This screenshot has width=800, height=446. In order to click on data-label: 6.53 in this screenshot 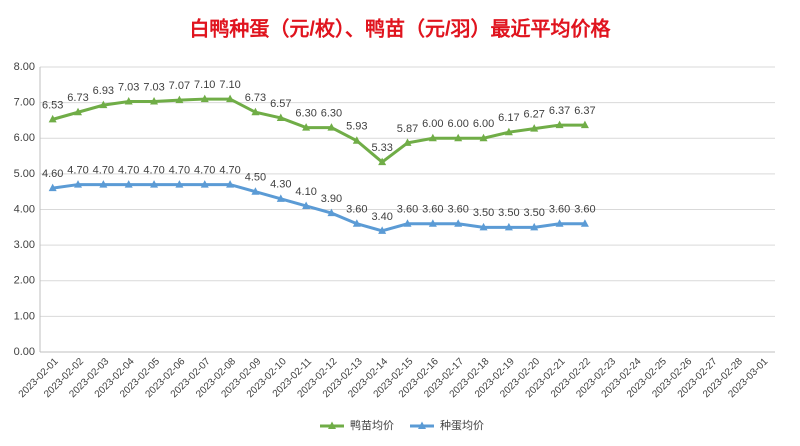, I will do `click(52, 105)`.